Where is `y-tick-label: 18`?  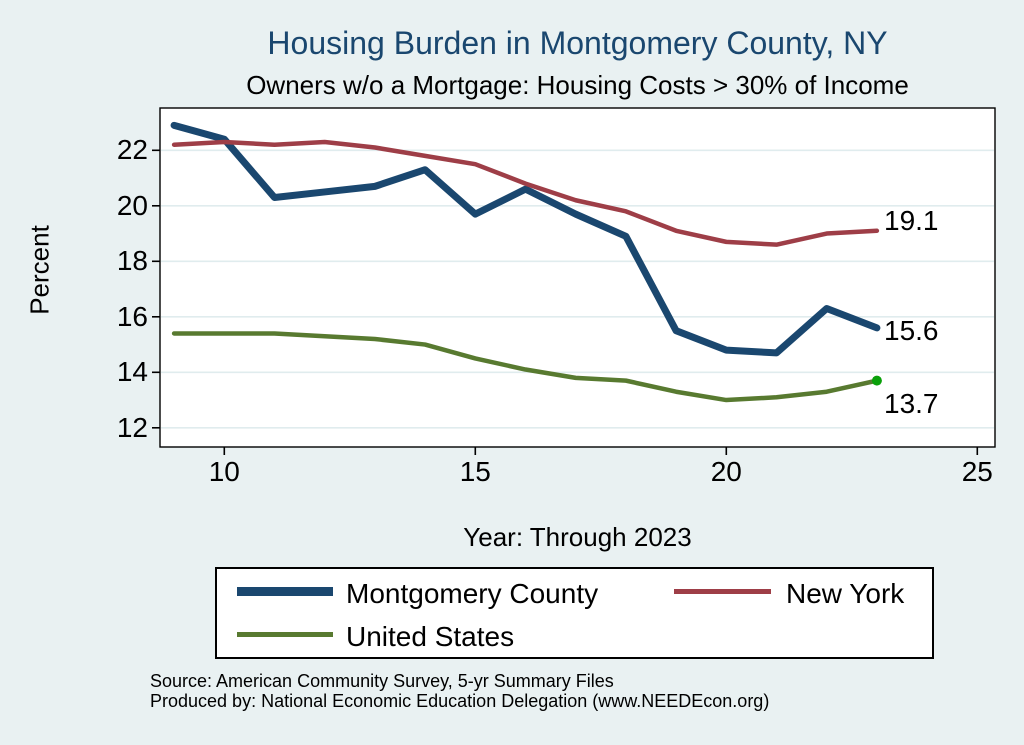 y-tick-label: 18 is located at coordinates (132, 261).